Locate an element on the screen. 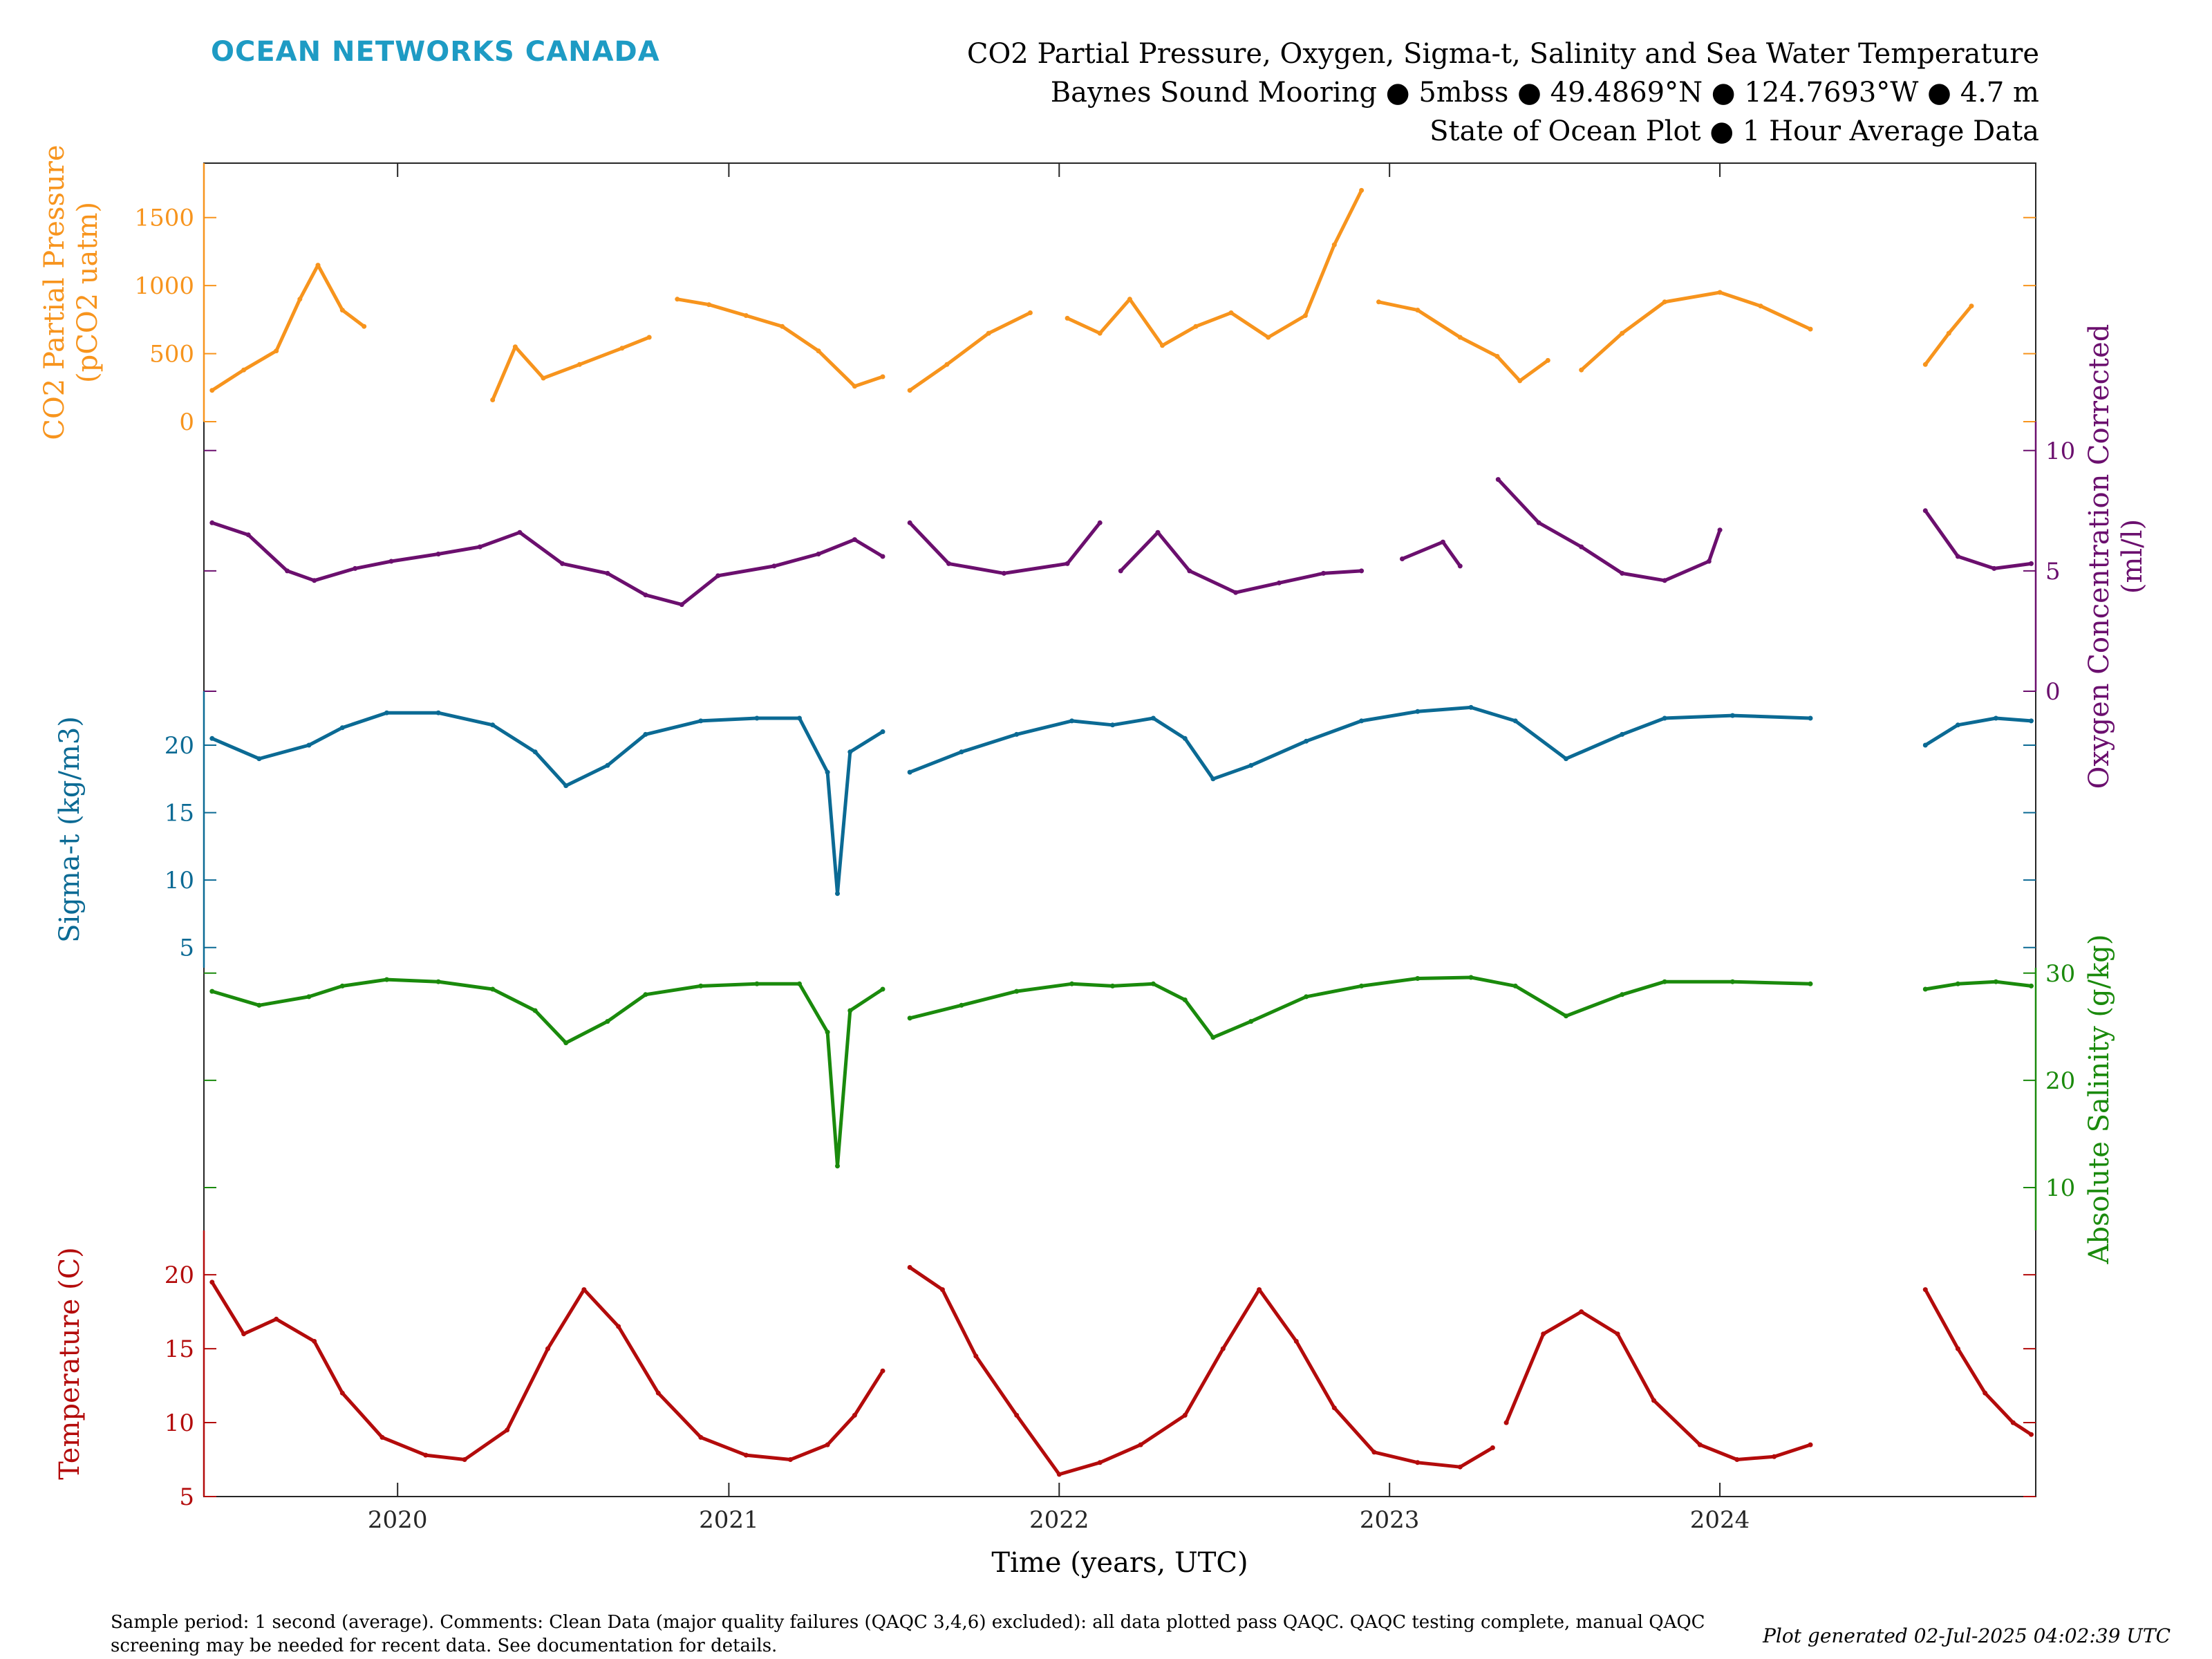 Image resolution: width=2212 pixels, height=1659 pixels. brand-logo: OCEAN NETWORKS CANADA is located at coordinates (435, 52).